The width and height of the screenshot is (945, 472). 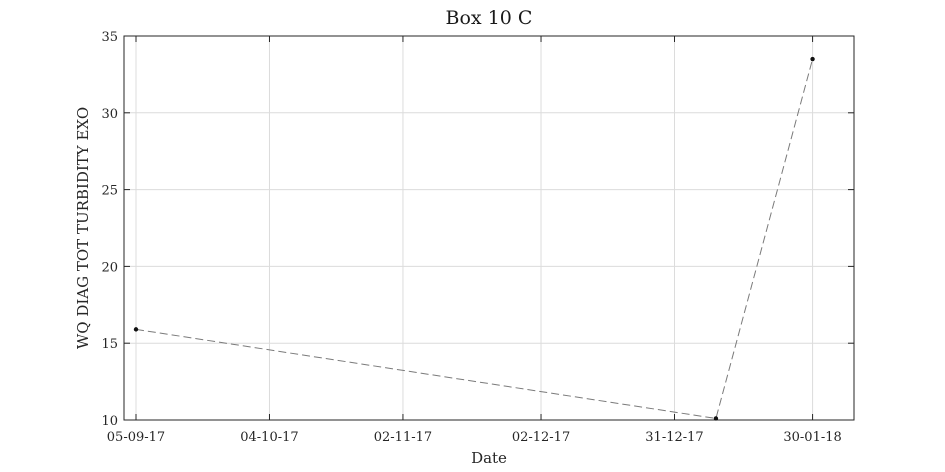 What do you see at coordinates (269, 437) in the screenshot?
I see `x-tick-label: 04-10-17` at bounding box center [269, 437].